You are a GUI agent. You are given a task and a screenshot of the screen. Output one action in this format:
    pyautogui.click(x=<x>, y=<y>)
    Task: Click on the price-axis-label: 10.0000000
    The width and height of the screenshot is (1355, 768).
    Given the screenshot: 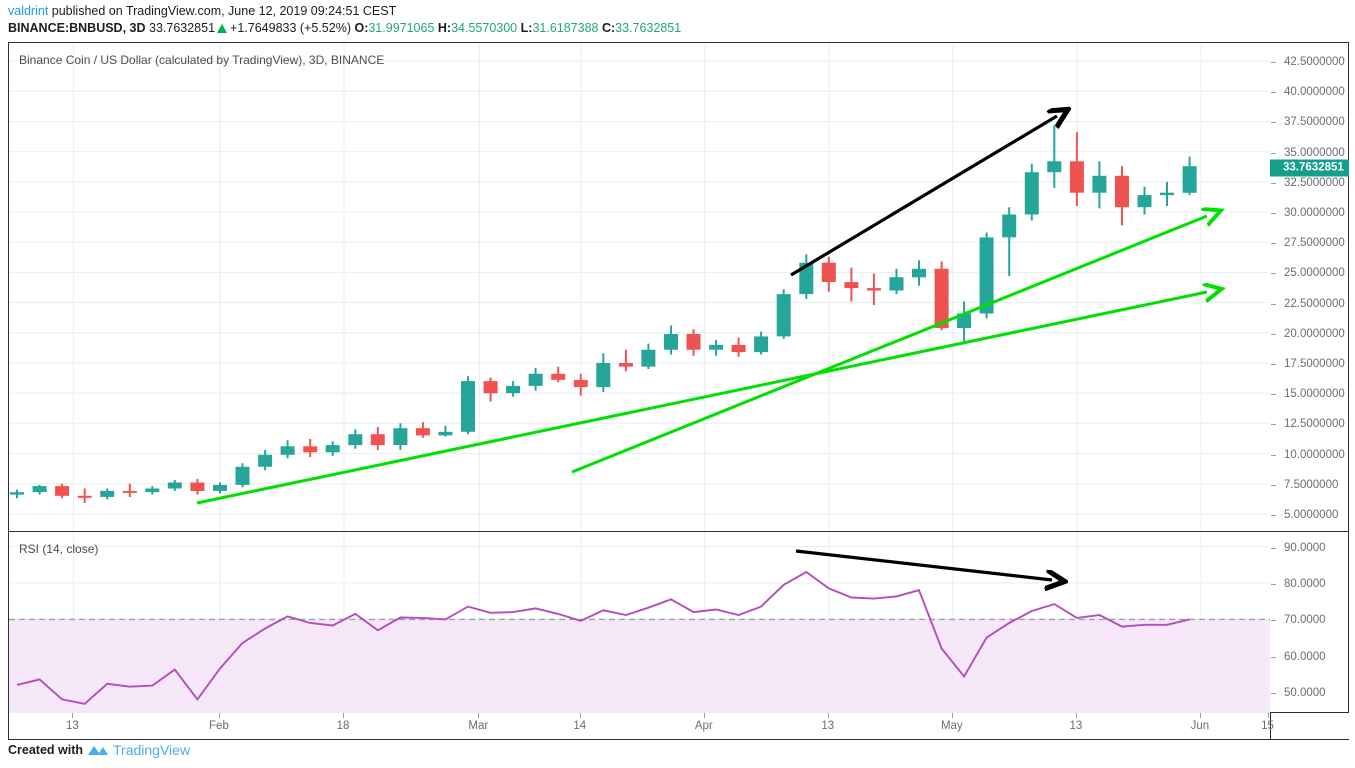 What is the action you would take?
    pyautogui.click(x=1314, y=454)
    